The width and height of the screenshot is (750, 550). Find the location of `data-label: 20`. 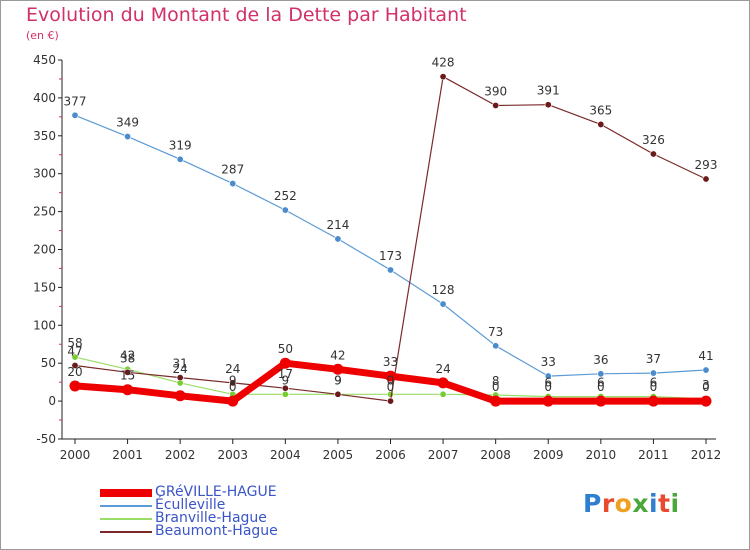

data-label: 20 is located at coordinates (74, 372).